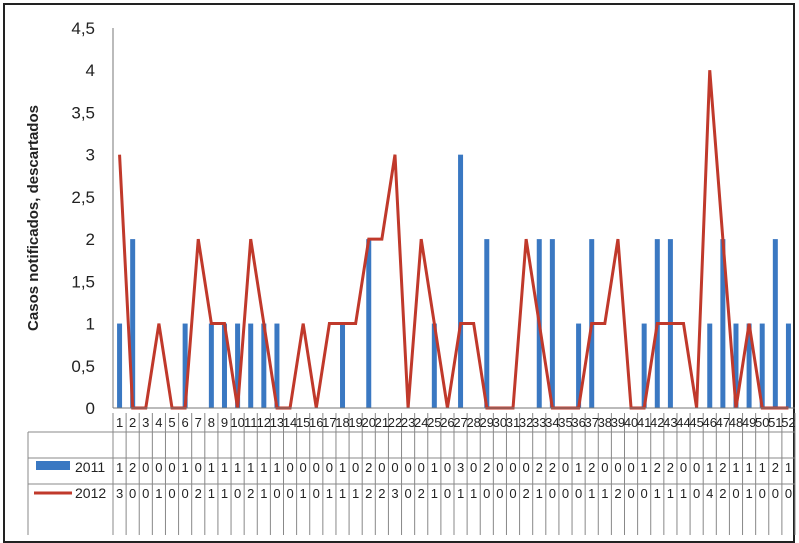 The width and height of the screenshot is (799, 543). Describe the element at coordinates (526, 422) in the screenshot. I see `category-label: 32` at that location.